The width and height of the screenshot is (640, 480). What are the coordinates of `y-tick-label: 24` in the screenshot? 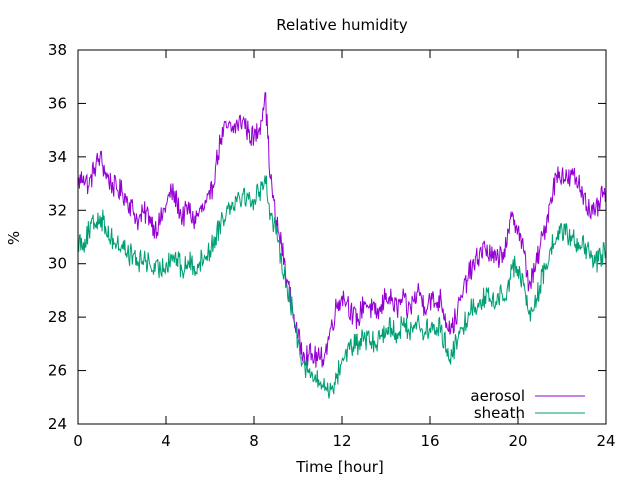 It's located at (57, 424).